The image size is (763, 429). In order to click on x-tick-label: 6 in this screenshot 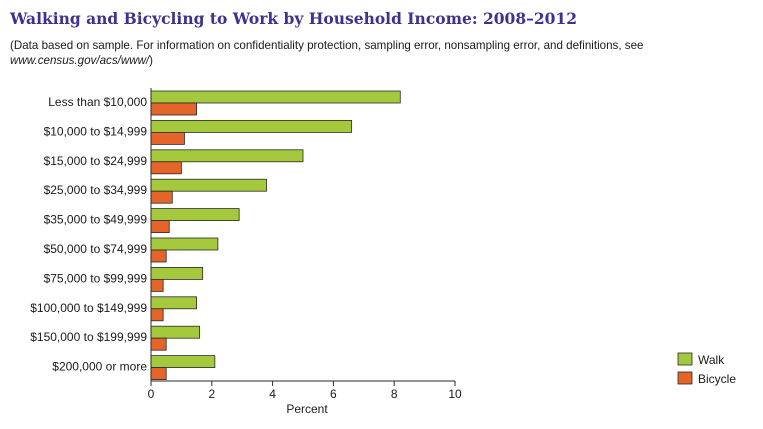, I will do `click(333, 394)`.